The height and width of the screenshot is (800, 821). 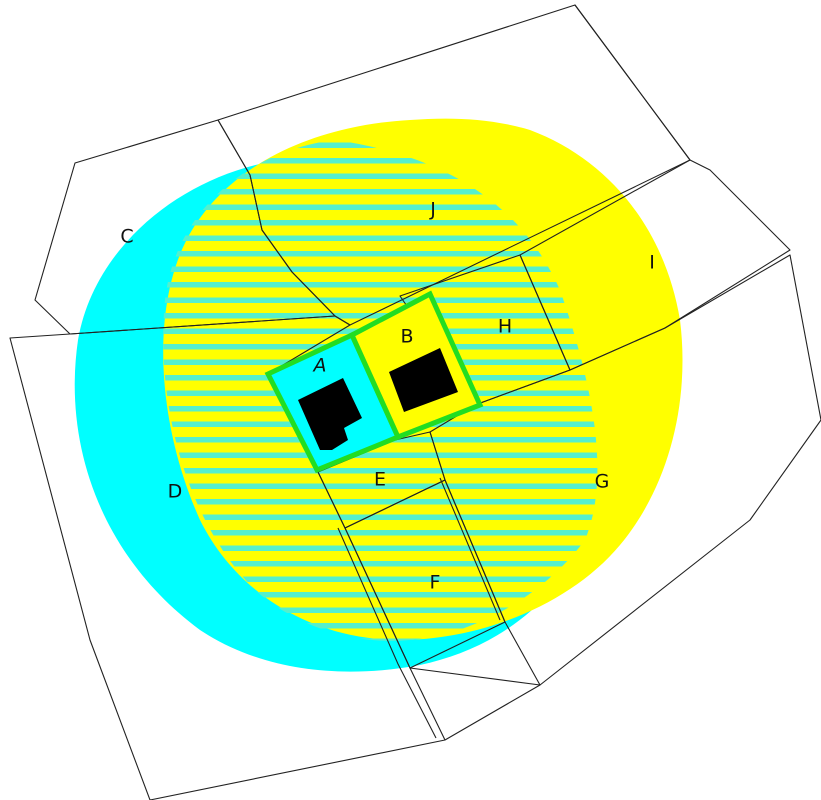 I want to click on label-g: G, so click(x=602, y=482).